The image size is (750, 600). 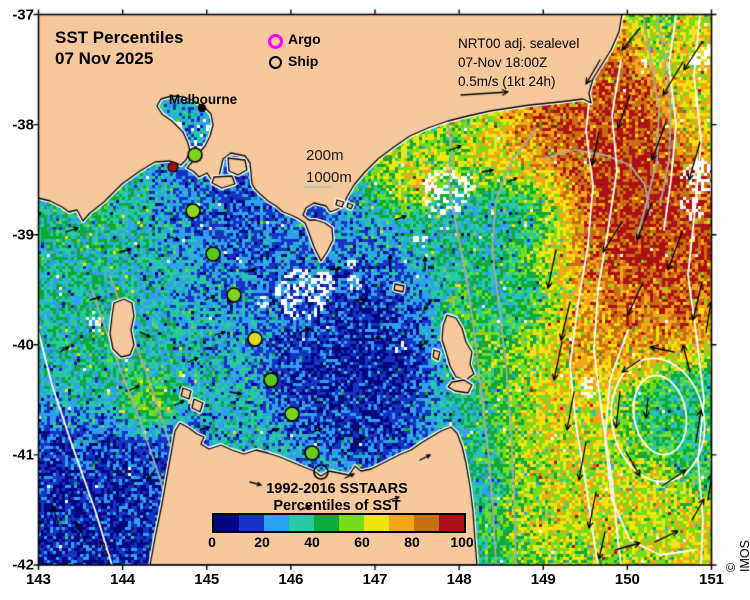 I want to click on legend-ship-label: Ship, so click(x=303, y=61).